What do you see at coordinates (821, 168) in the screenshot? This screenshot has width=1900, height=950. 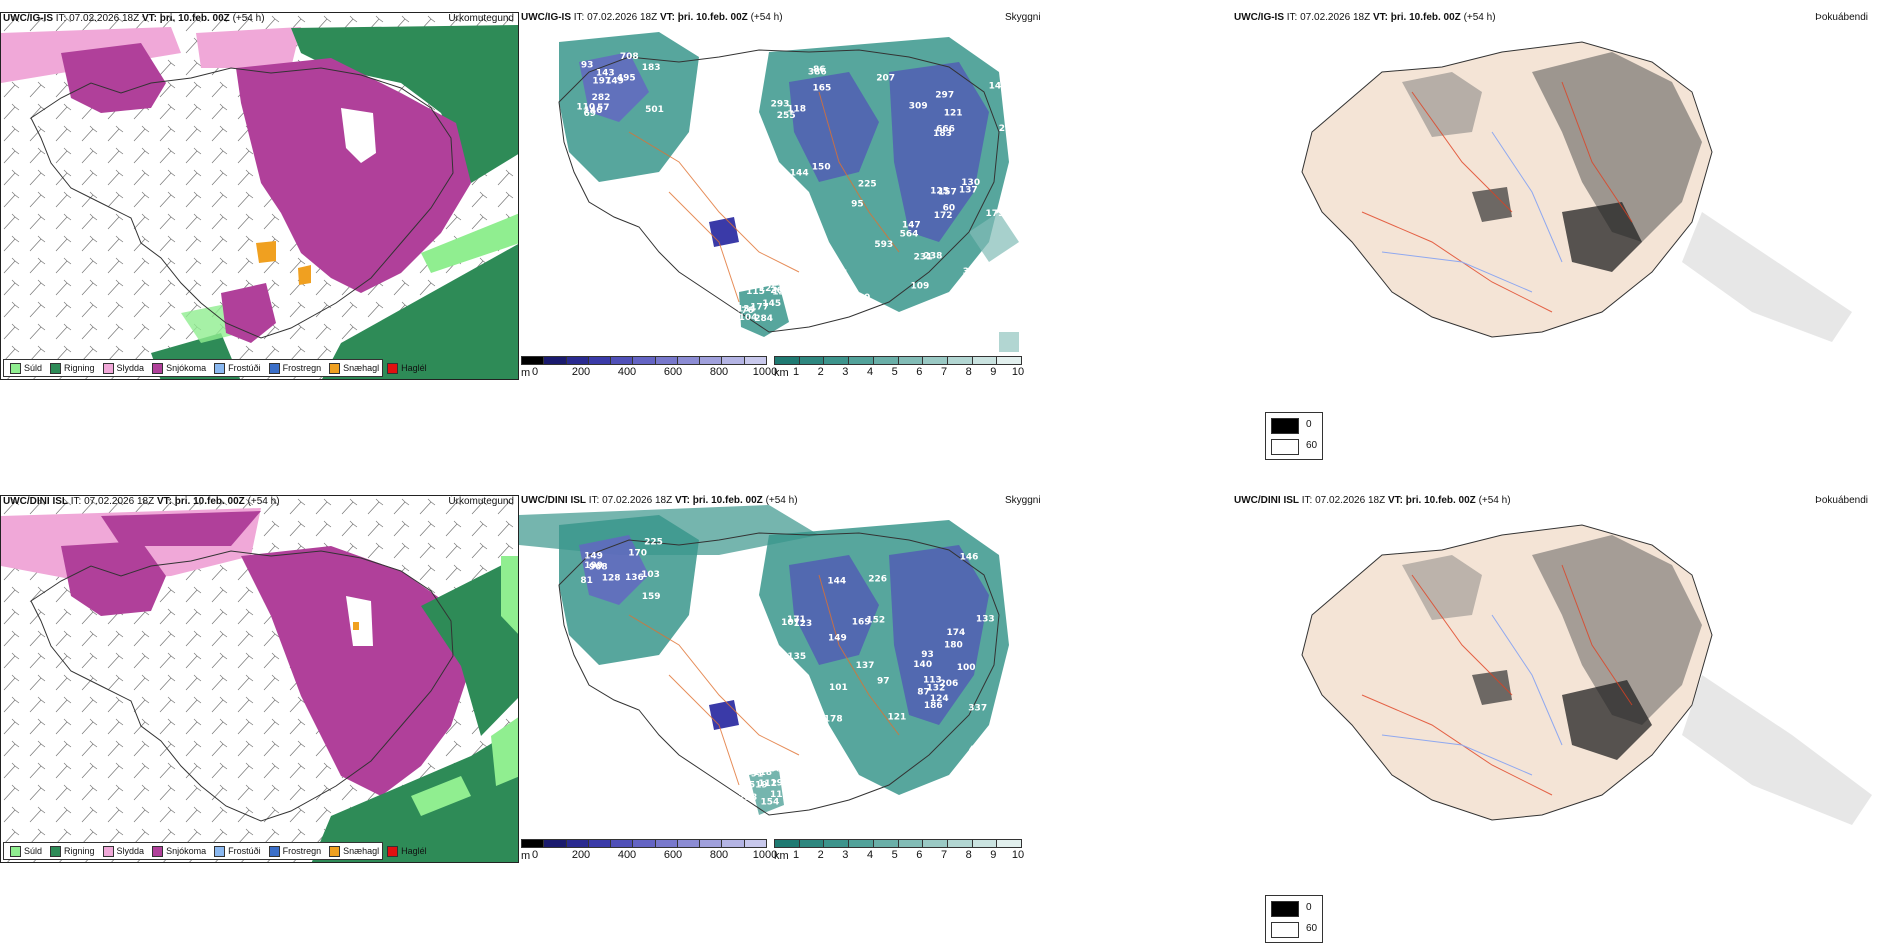 I see `cloud-ceiling-label: 150` at bounding box center [821, 168].